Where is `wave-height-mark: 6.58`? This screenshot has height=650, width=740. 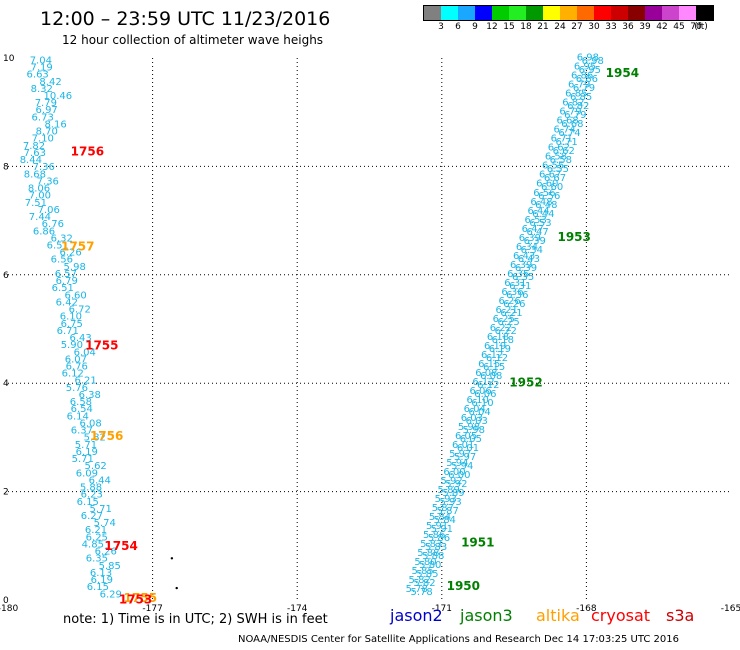 wave-height-mark: 6.58 is located at coordinates (556, 157).